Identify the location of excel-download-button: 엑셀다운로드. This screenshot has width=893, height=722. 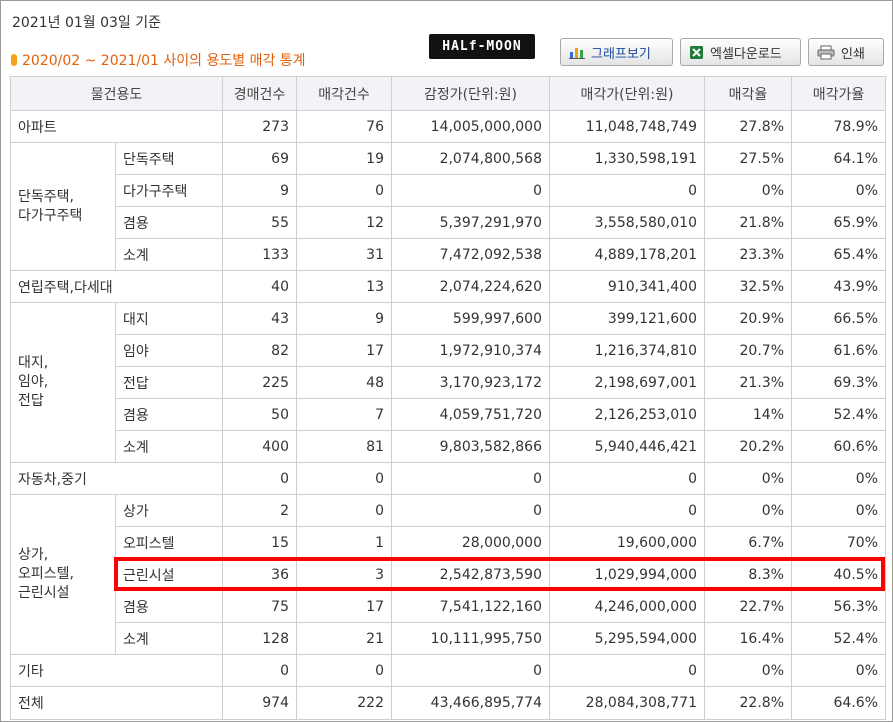
(740, 52).